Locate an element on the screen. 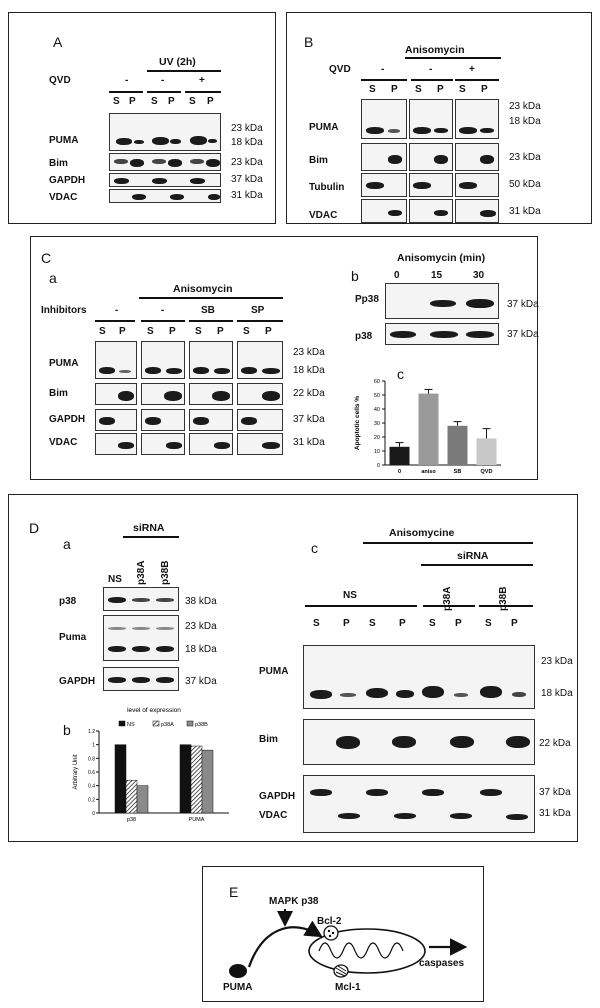  blot-a-puma is located at coordinates (165, 132).